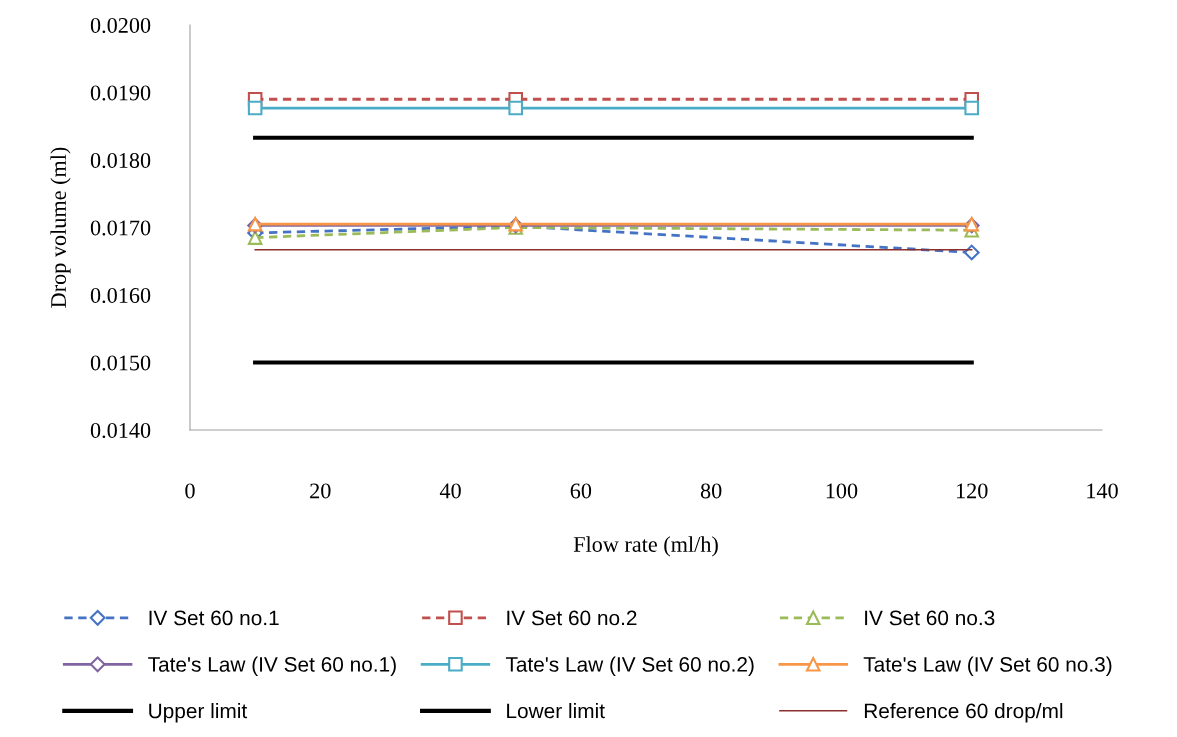 This screenshot has height=737, width=1177. What do you see at coordinates (120, 93) in the screenshot?
I see `y-tick-label: 0.0190` at bounding box center [120, 93].